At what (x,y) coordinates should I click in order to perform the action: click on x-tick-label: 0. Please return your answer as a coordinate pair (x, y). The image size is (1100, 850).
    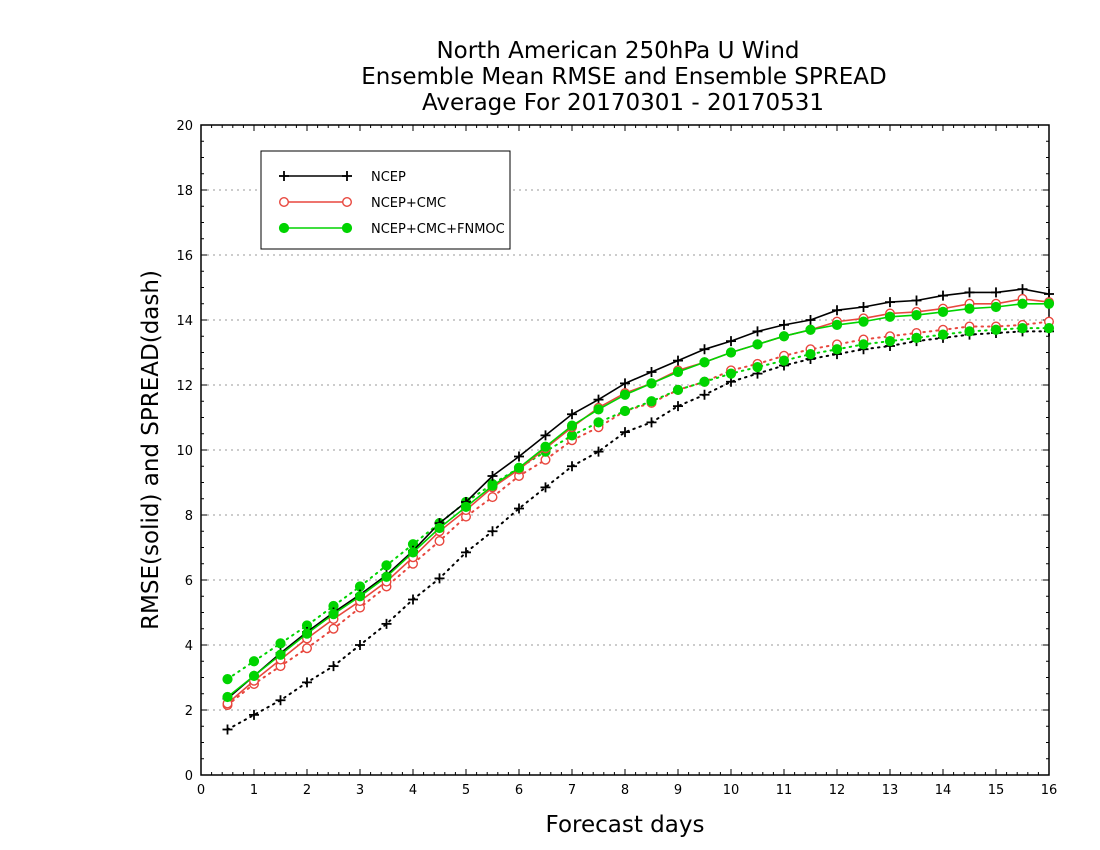
    Looking at the image, I should click on (201, 790).